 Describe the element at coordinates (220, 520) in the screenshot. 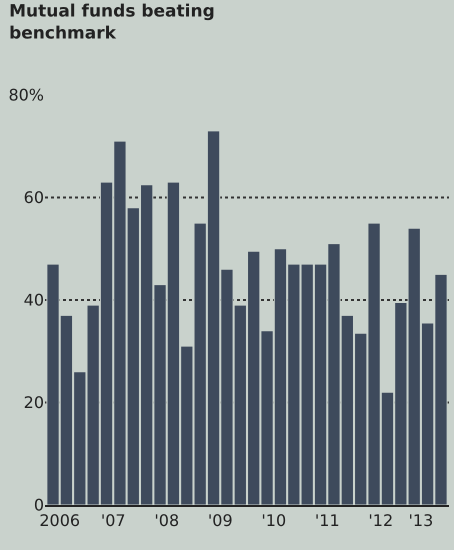

I see `x-tick-label: '09` at that location.